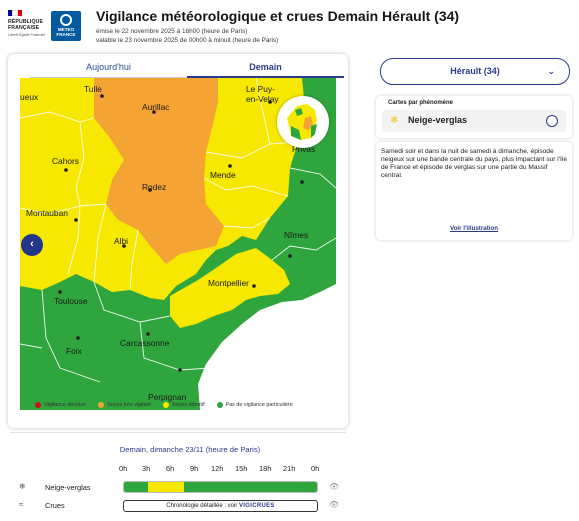 This screenshot has width=579, height=521. Describe the element at coordinates (265, 468) in the screenshot. I see `hour-label: 18h` at that location.